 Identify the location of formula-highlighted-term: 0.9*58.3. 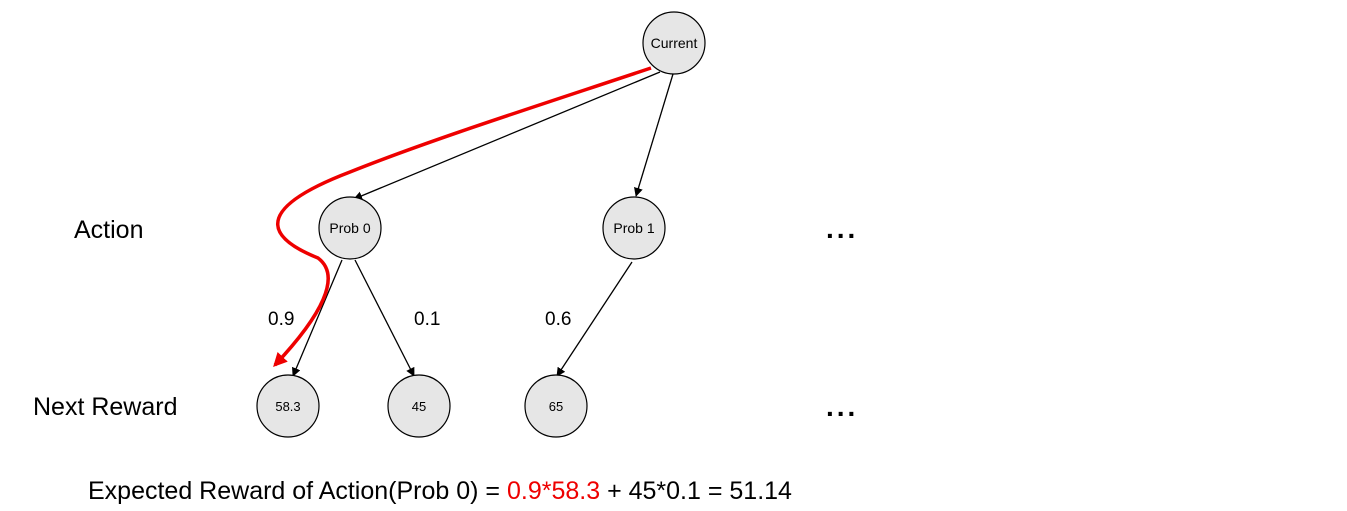
(553, 491).